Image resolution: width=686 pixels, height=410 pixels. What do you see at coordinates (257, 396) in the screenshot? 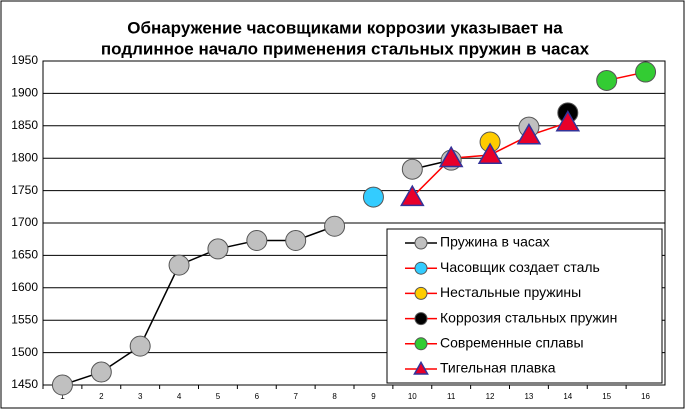
I see `x-tick-label: 6` at bounding box center [257, 396].